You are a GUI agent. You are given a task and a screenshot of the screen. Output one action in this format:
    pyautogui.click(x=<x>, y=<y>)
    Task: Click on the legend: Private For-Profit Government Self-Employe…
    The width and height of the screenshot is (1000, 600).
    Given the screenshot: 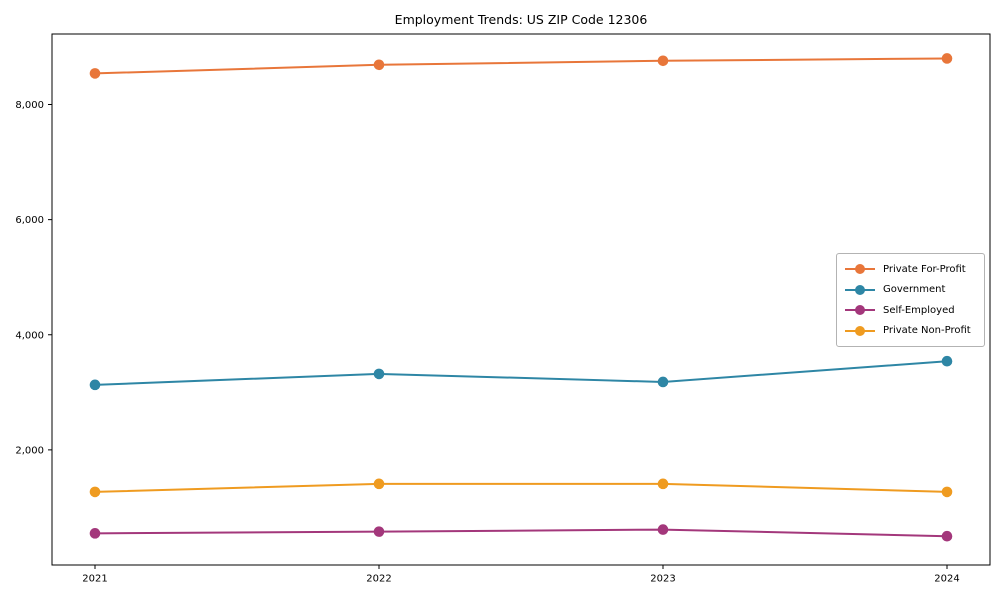 What is the action you would take?
    pyautogui.click(x=910, y=300)
    